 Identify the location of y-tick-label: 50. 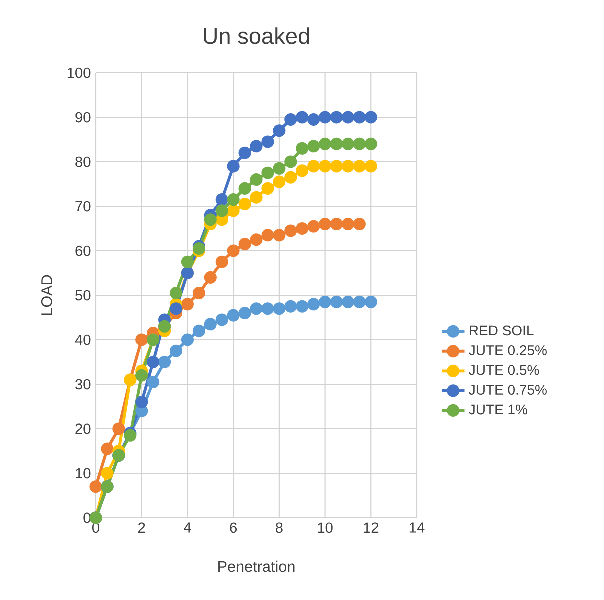
(83, 295).